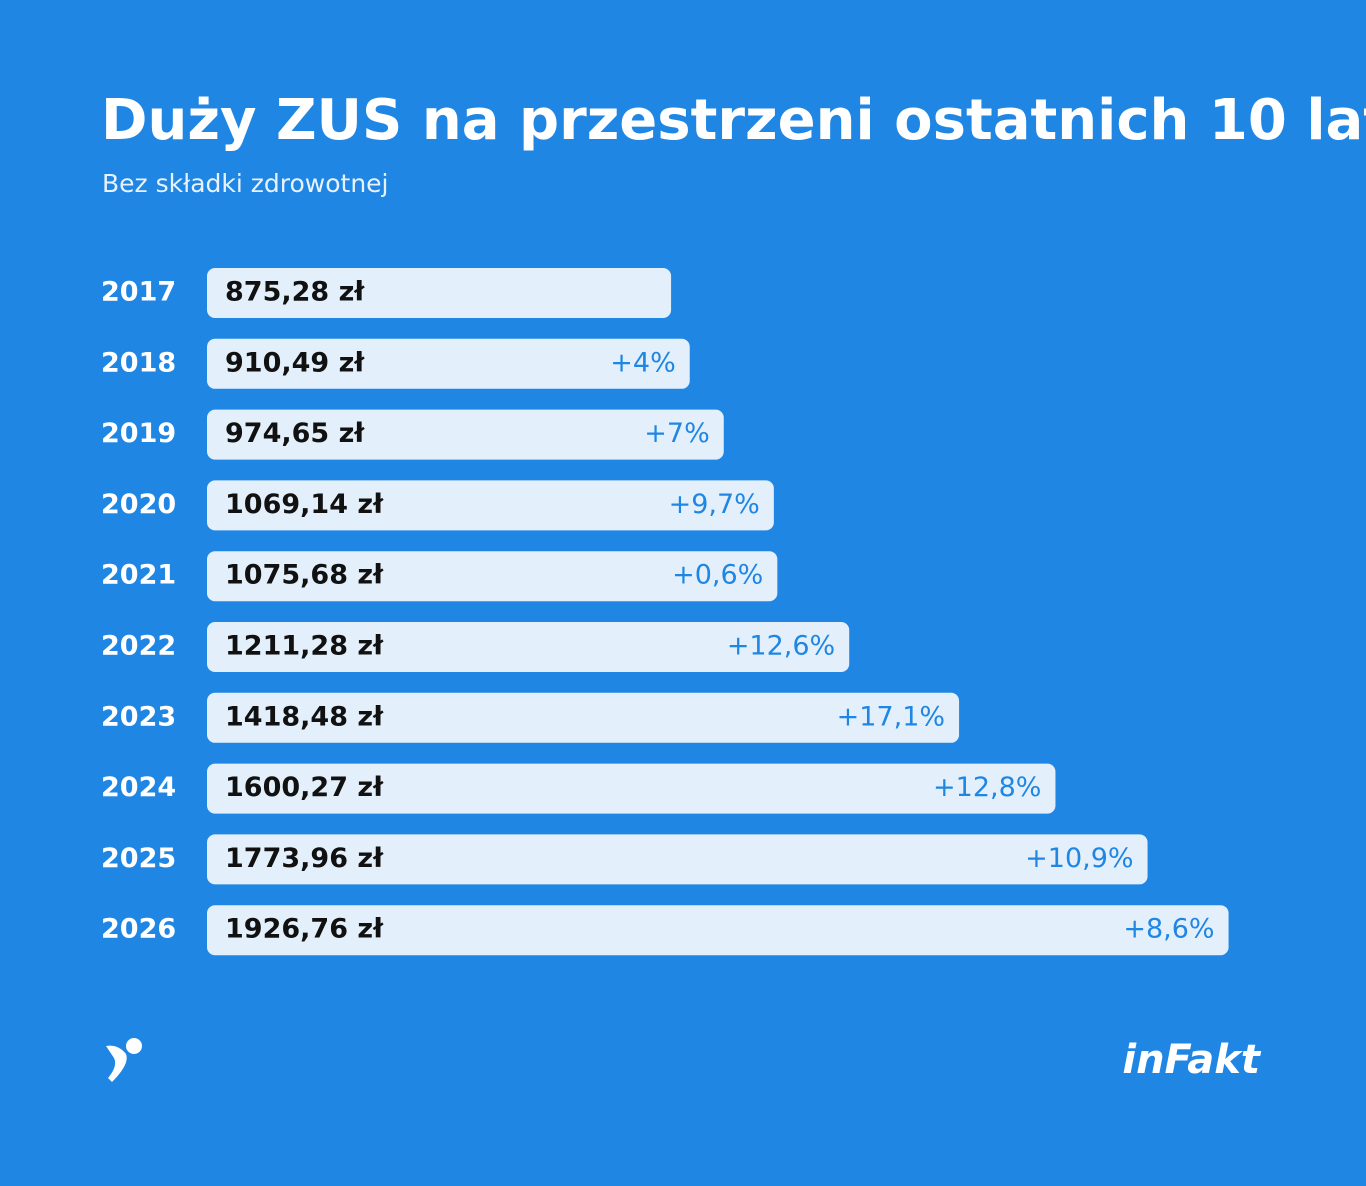  I want to click on change-label: +10,9%, so click(1079, 858).